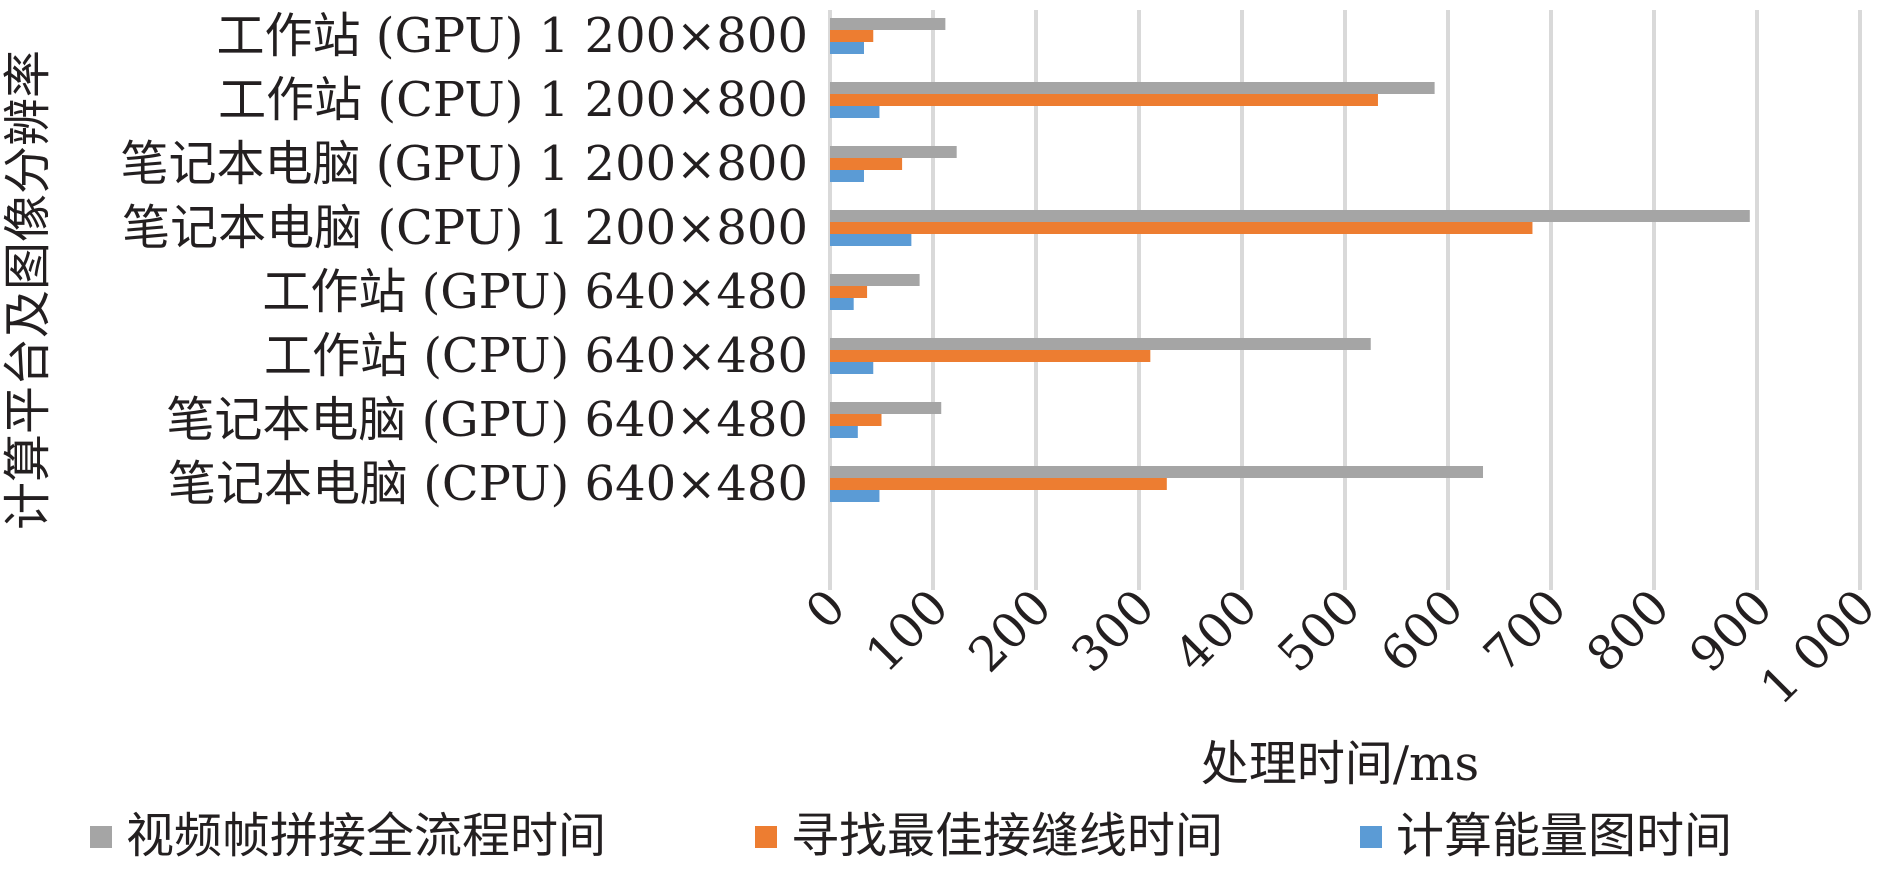  What do you see at coordinates (488, 484) in the screenshot?
I see `category-label: 笔记本电脑 (CPU) 640×480` at bounding box center [488, 484].